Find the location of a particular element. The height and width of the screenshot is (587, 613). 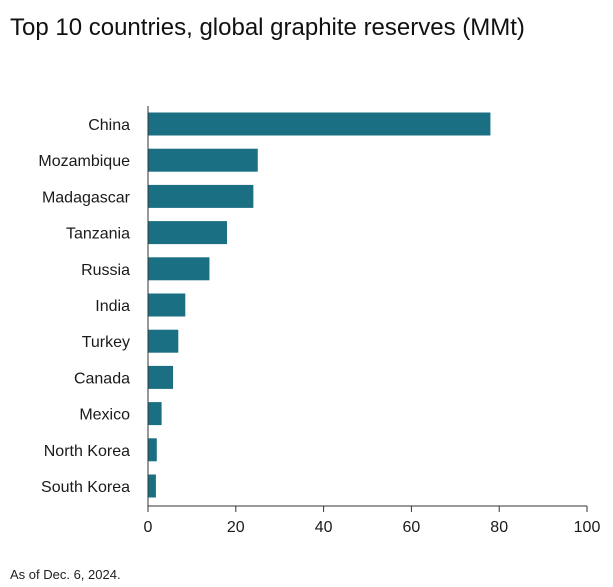

bar-south-korea is located at coordinates (152, 486).